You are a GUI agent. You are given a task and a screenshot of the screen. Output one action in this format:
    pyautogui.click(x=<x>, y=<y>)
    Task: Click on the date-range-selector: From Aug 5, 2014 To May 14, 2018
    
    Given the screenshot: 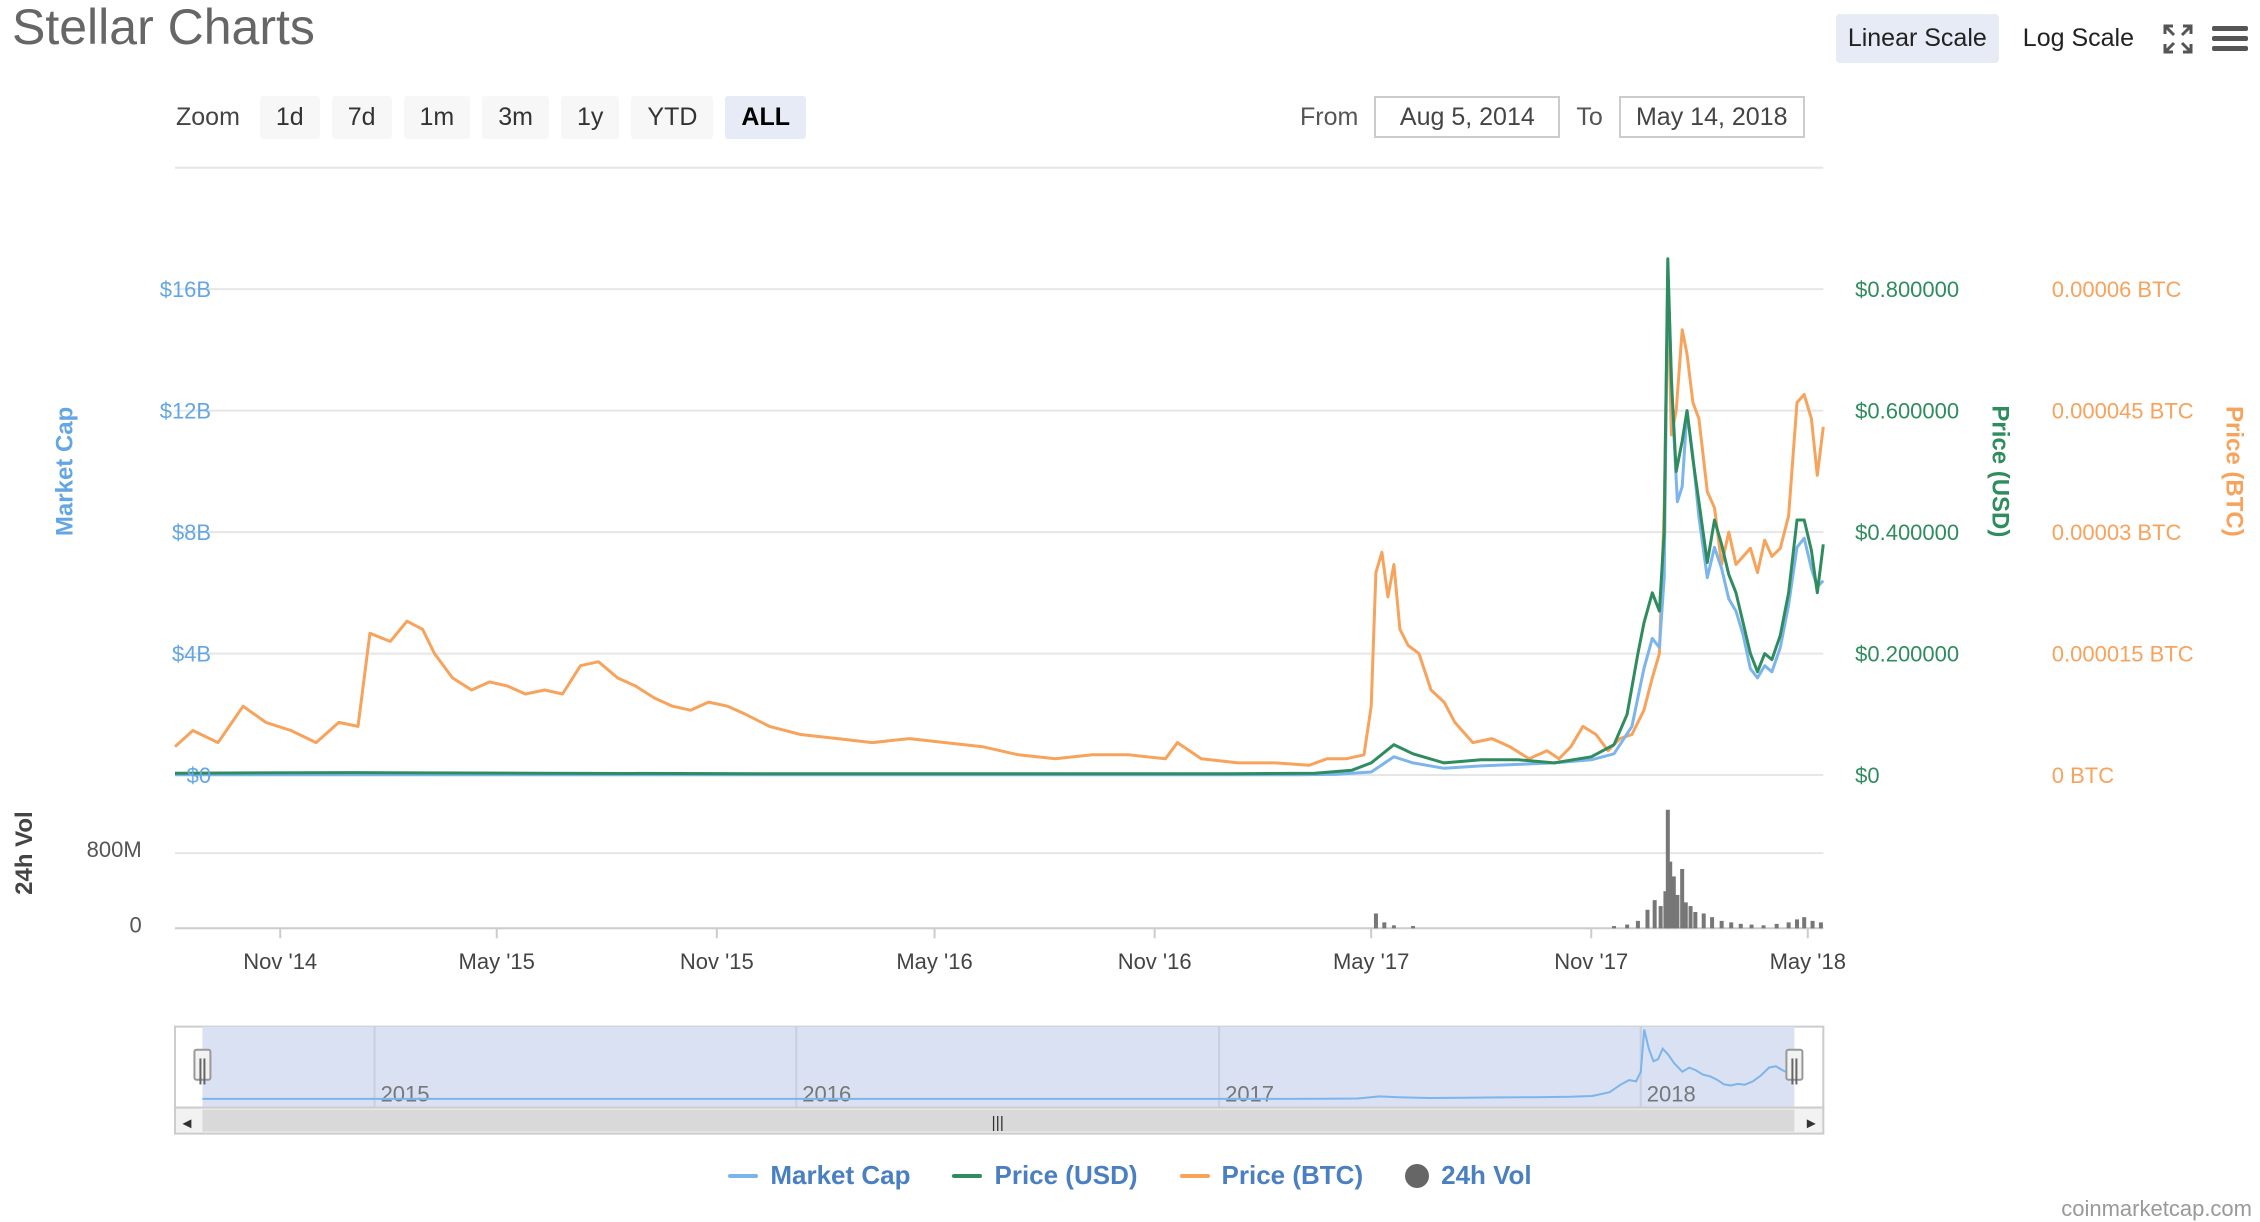 What is the action you would take?
    pyautogui.click(x=1552, y=117)
    